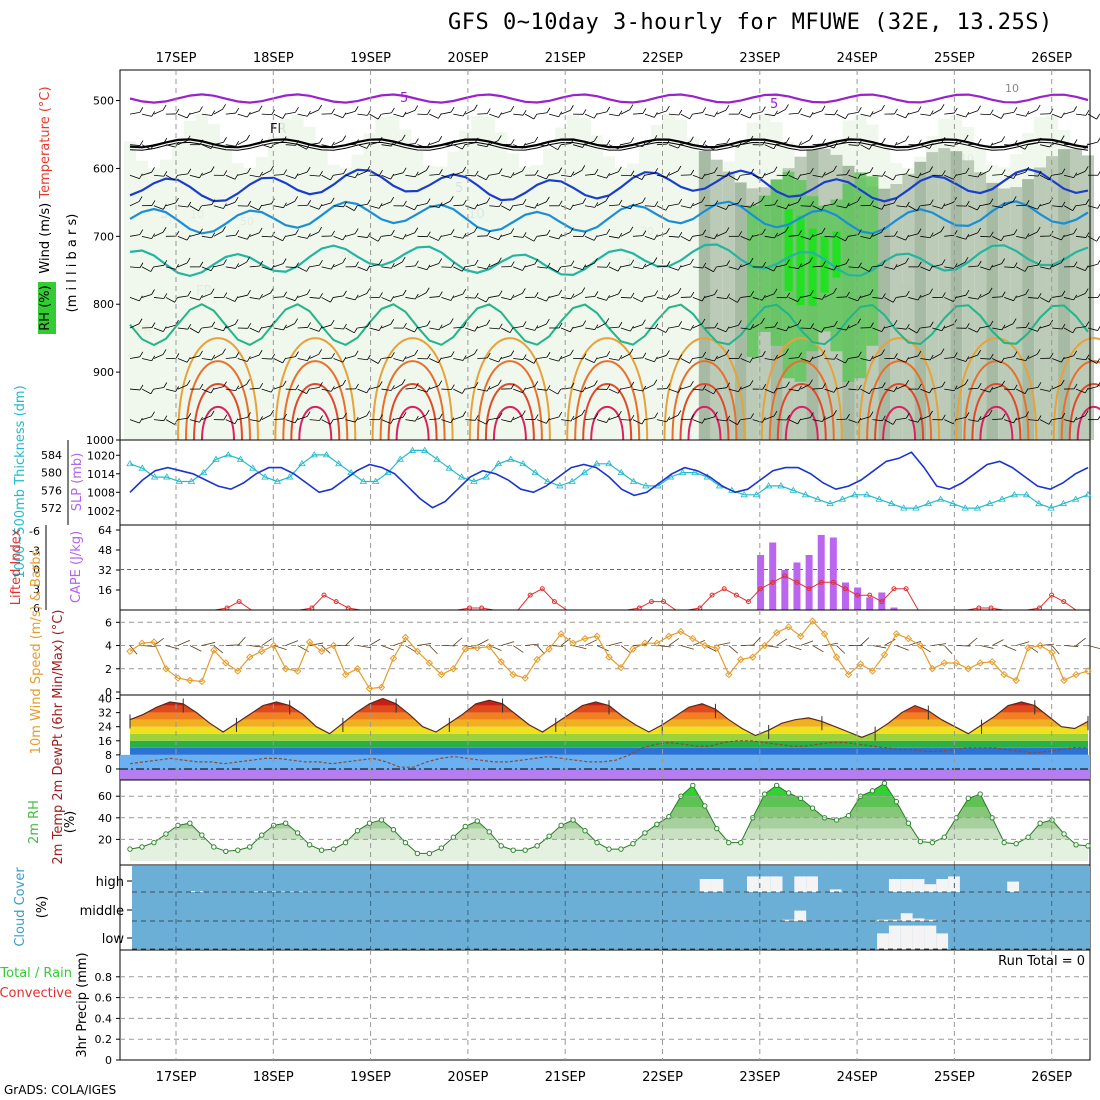  Describe the element at coordinates (47, 308) in the screenshot. I see `rh-legend-swatch` at that location.